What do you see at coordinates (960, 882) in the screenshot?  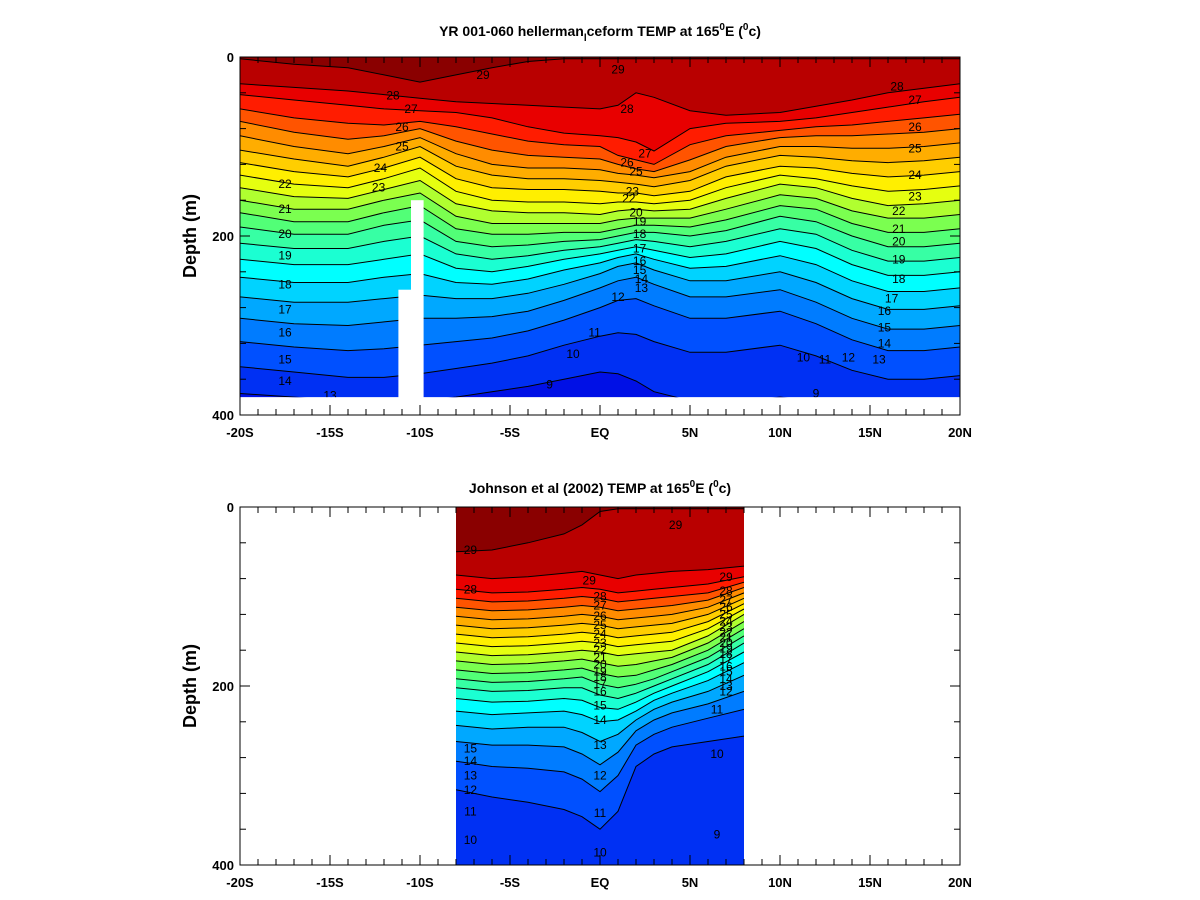 I see `x-tick-label: 20N` at bounding box center [960, 882].